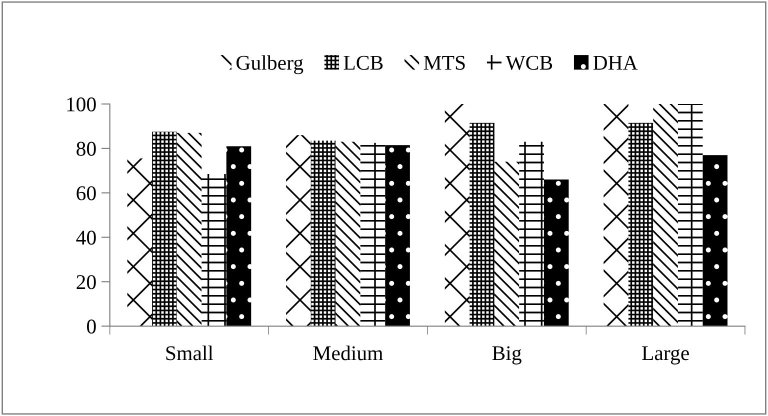 This screenshot has height=416, width=768. Describe the element at coordinates (86, 282) in the screenshot. I see `y-tick-label: 20` at that location.